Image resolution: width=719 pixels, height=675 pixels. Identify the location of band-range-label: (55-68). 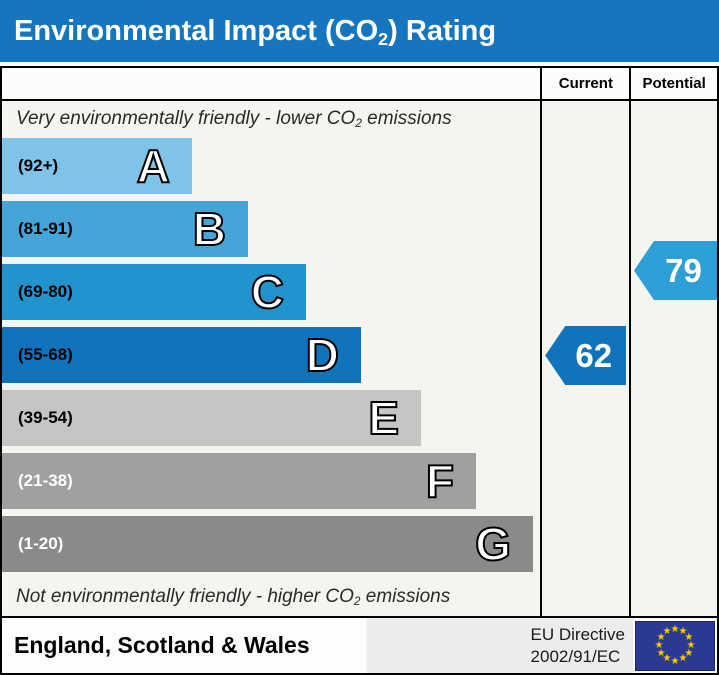
(45, 354).